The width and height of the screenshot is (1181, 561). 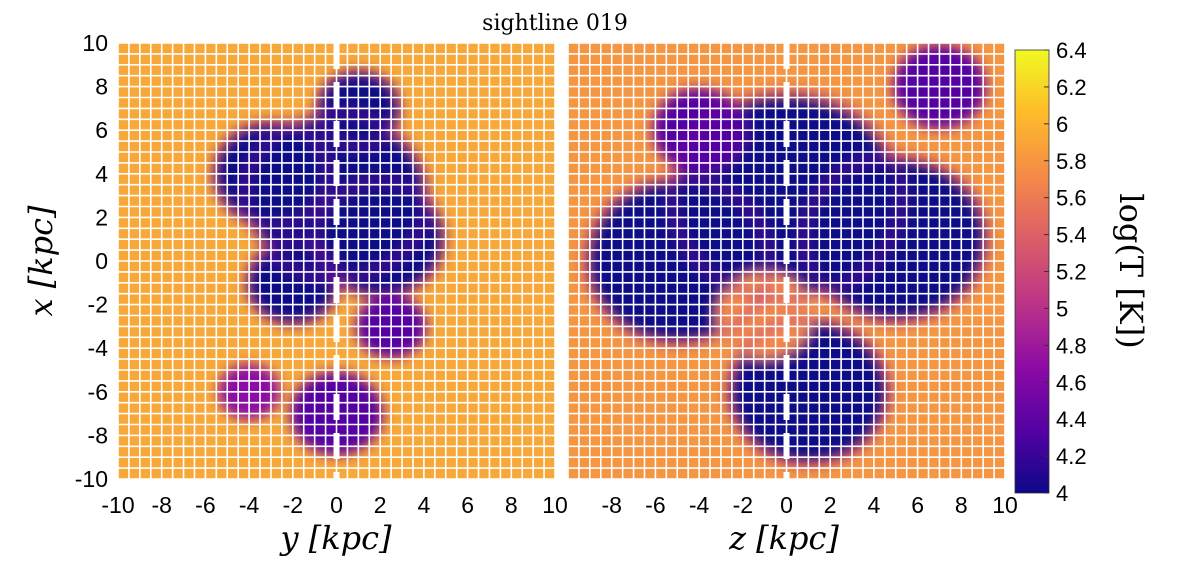 What do you see at coordinates (1071, 456) in the screenshot?
I see `colorbar-tick-label: 4.2` at bounding box center [1071, 456].